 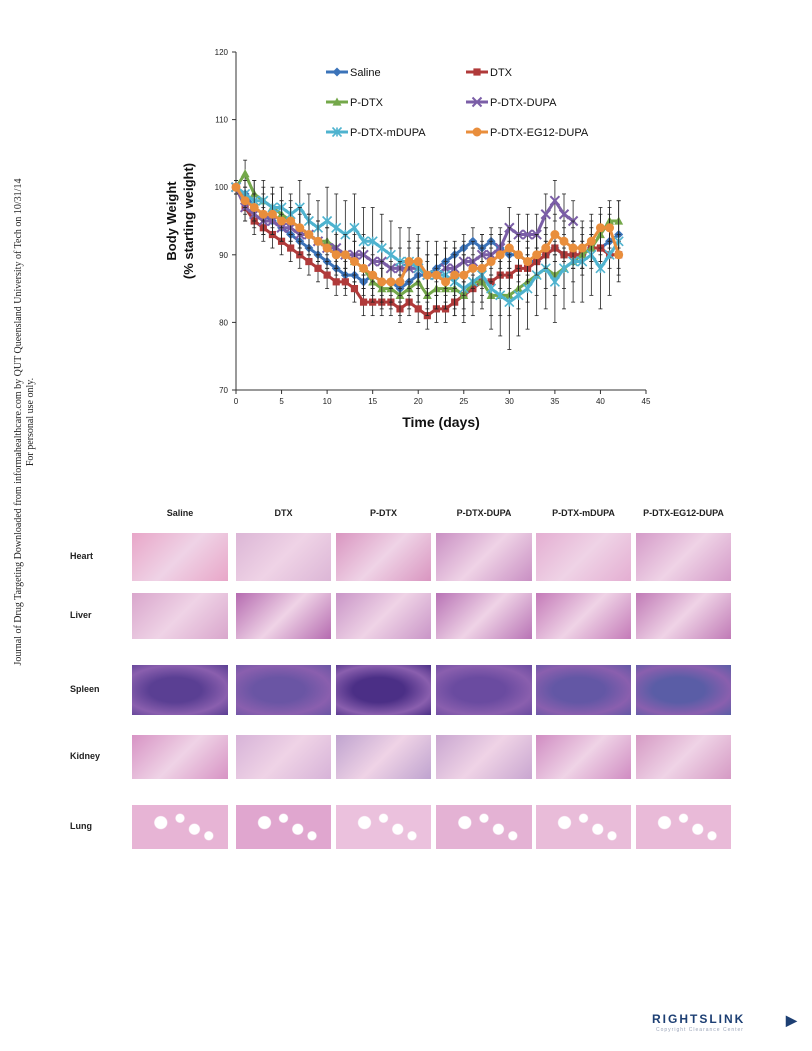 What do you see at coordinates (484, 513) in the screenshot?
I see `histology-column-label: P-DTX-DUPA` at bounding box center [484, 513].